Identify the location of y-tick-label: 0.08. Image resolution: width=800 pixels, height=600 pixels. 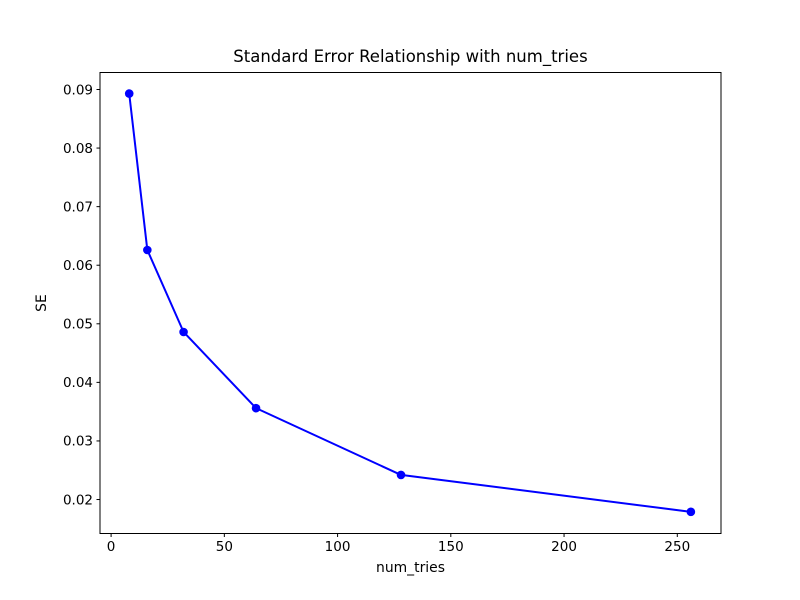
(78, 149).